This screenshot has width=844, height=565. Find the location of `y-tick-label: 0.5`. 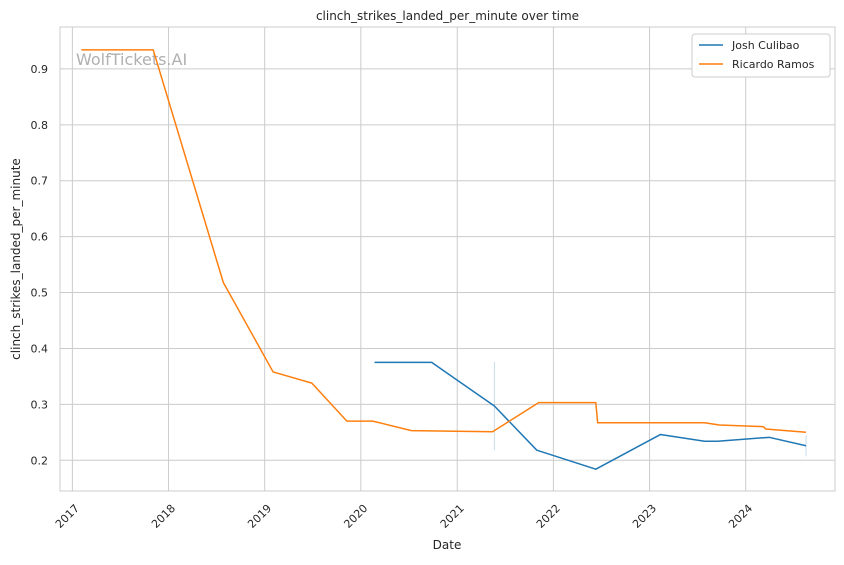

y-tick-label: 0.5 is located at coordinates (40, 293).